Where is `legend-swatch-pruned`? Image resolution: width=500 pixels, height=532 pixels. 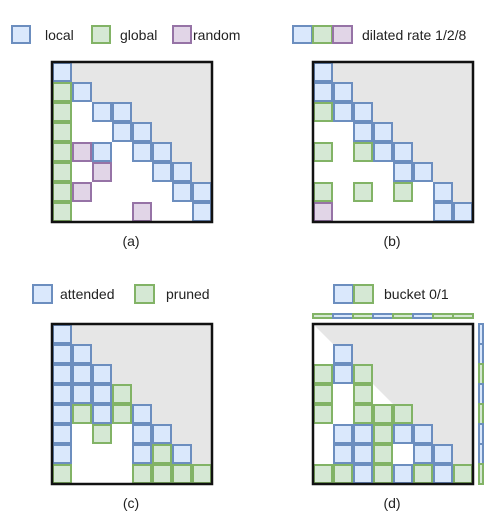
legend-swatch-pruned is located at coordinates (144, 294).